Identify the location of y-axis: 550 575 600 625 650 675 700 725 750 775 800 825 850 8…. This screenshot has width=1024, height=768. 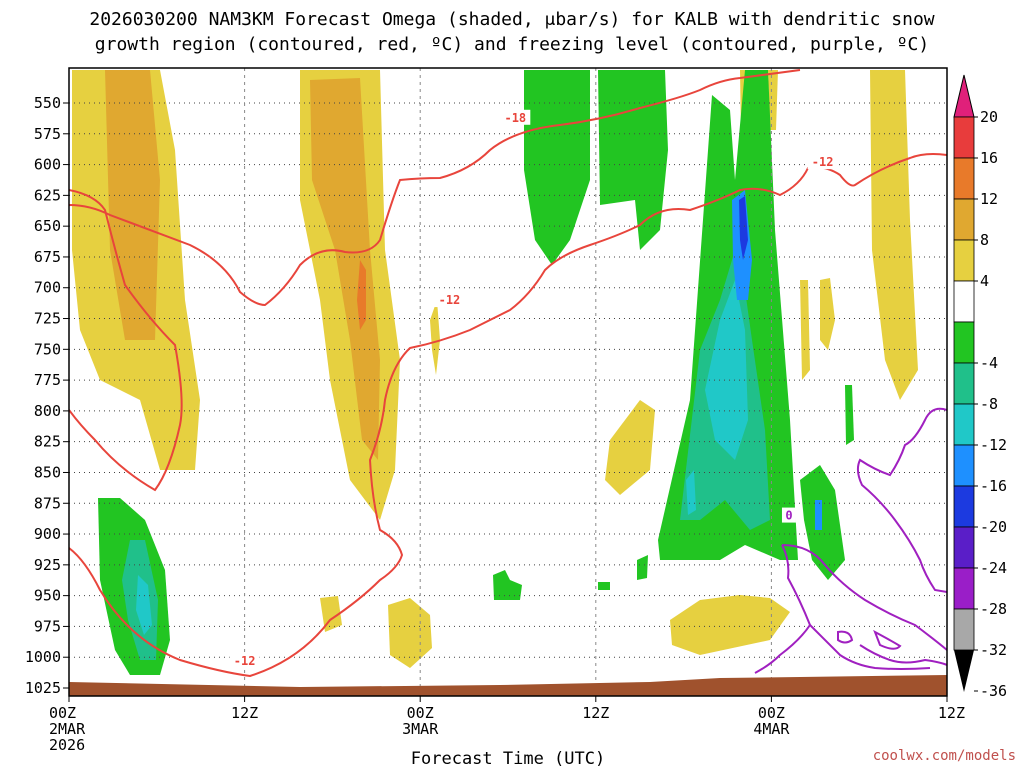
(47, 395).